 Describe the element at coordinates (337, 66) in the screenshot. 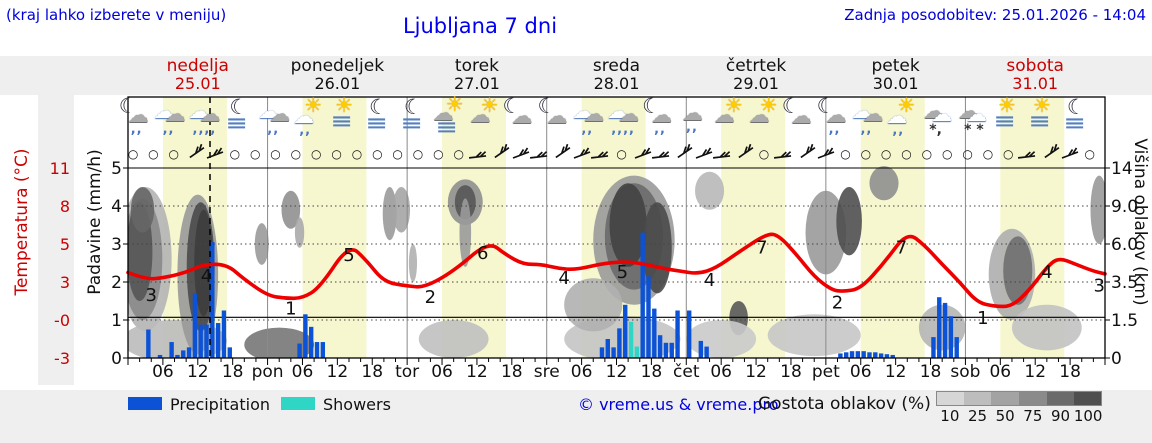

I see `day-name: ponedeljek` at that location.